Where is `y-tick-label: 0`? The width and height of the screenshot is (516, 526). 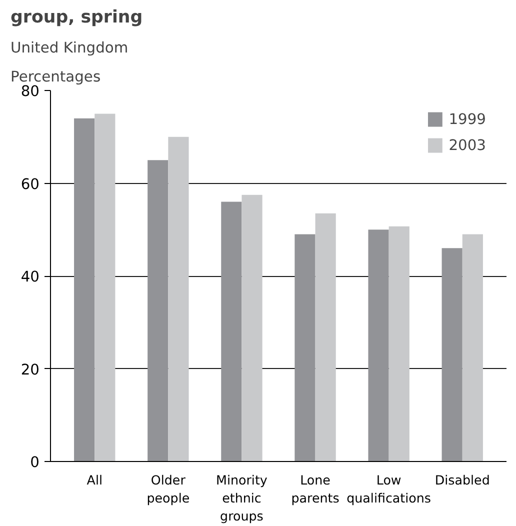 y-tick-label: 0 is located at coordinates (35, 462).